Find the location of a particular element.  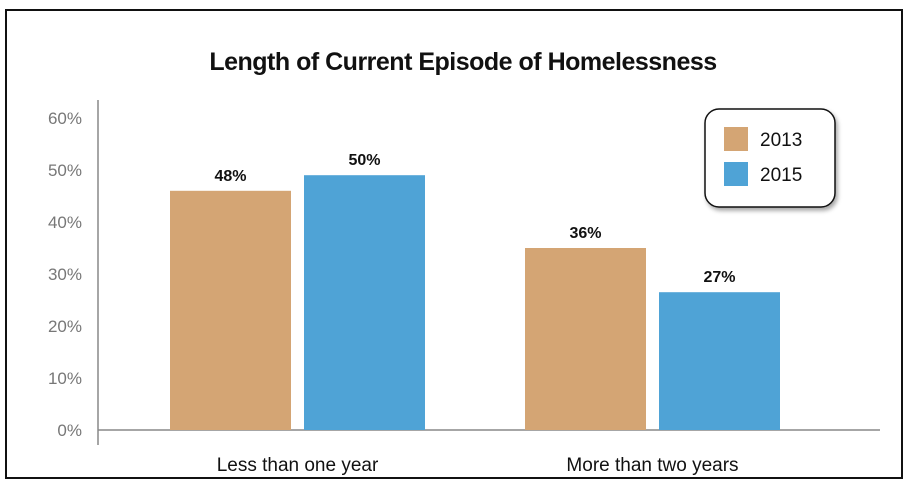

y-tick-label: 40% is located at coordinates (65, 222).